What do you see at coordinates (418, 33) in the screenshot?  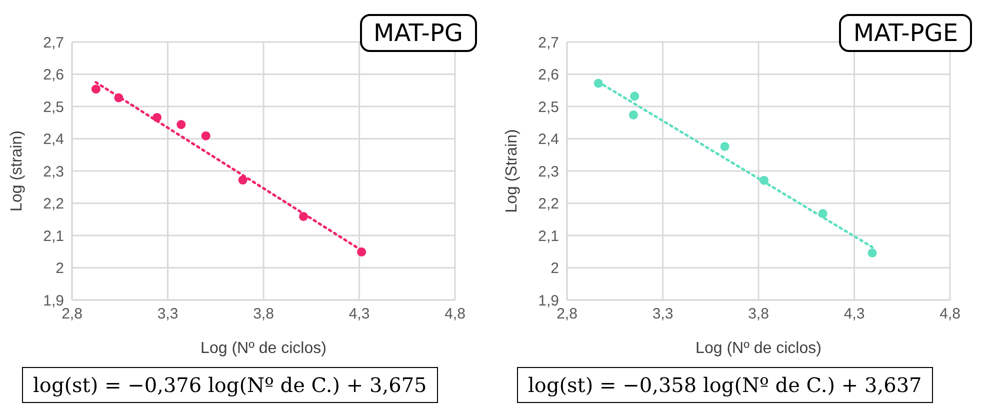 I see `chart-title: MAT-PG` at bounding box center [418, 33].